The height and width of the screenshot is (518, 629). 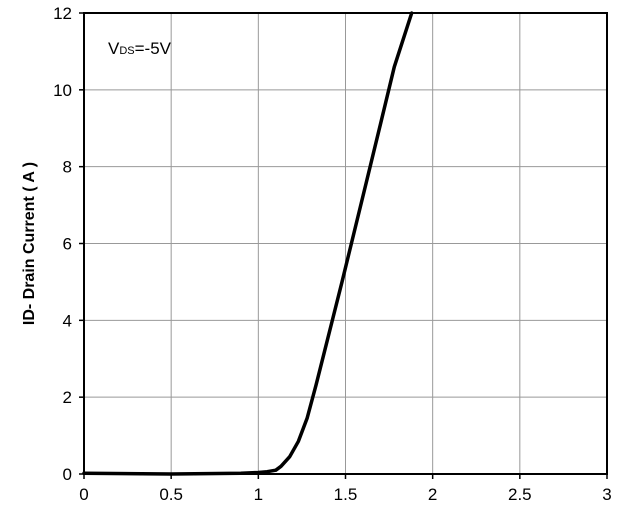 I want to click on y-tick-label: 12, so click(x=62, y=13).